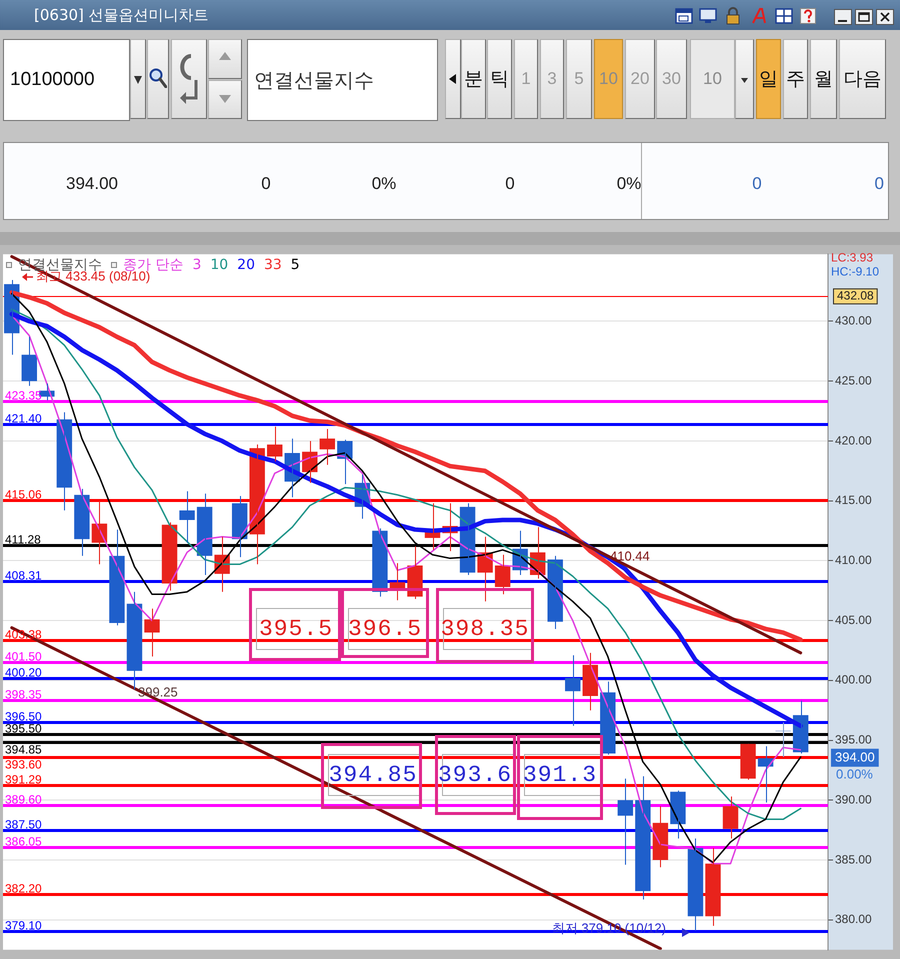 Image resolution: width=900 pixels, height=959 pixels. Describe the element at coordinates (23, 779) in the screenshot. I see `ref-line-label: 391.29` at that location.